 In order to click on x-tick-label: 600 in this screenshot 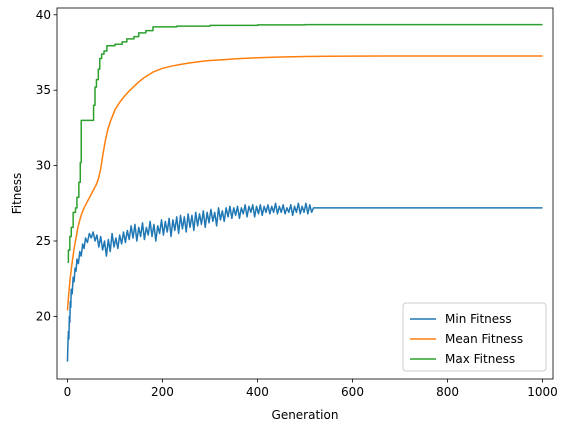, I will do `click(352, 392)`.